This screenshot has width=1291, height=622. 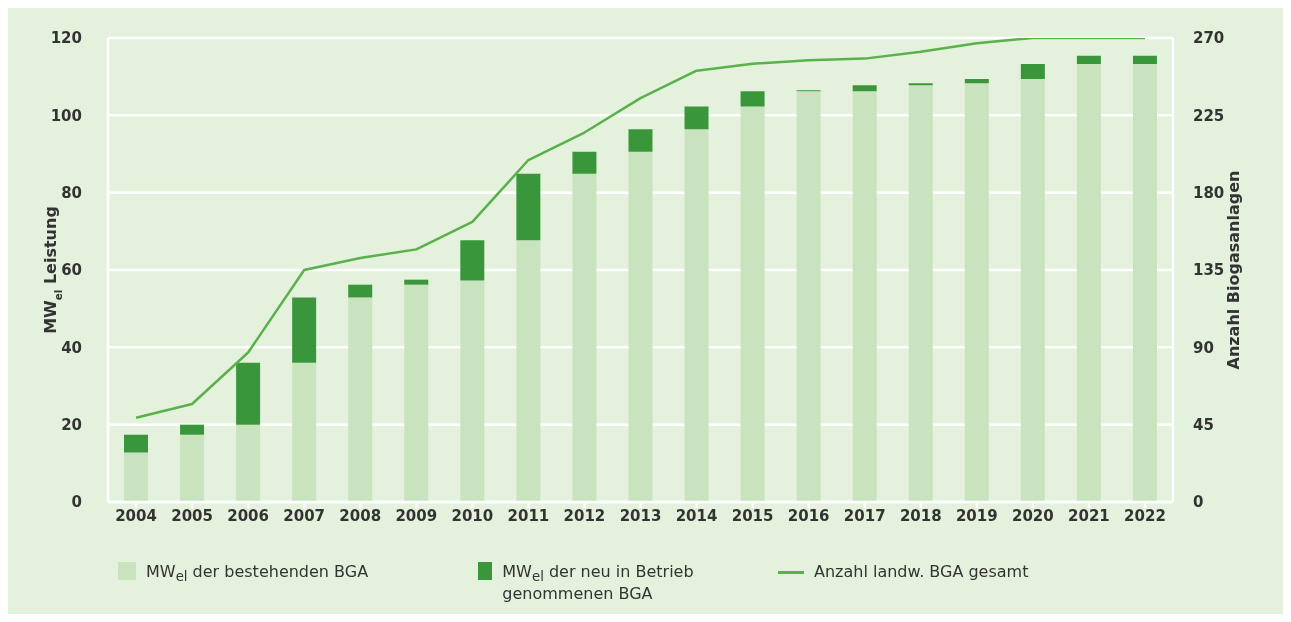 What do you see at coordinates (808, 515) in the screenshot?
I see `x-tick-label: 2016` at bounding box center [808, 515].